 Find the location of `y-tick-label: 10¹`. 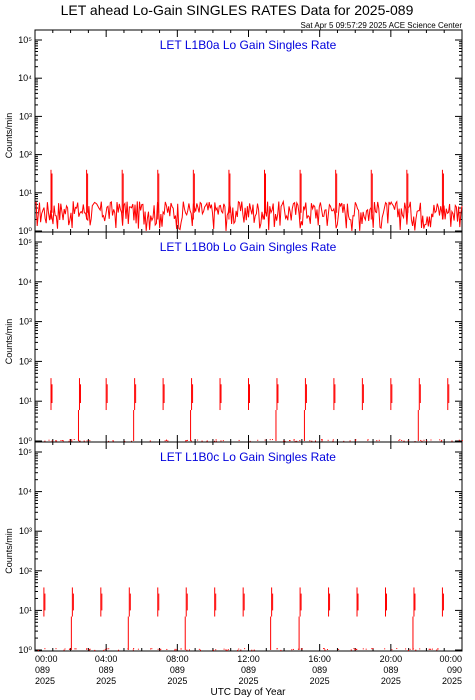

y-tick-label: 10¹ is located at coordinates (25, 401).